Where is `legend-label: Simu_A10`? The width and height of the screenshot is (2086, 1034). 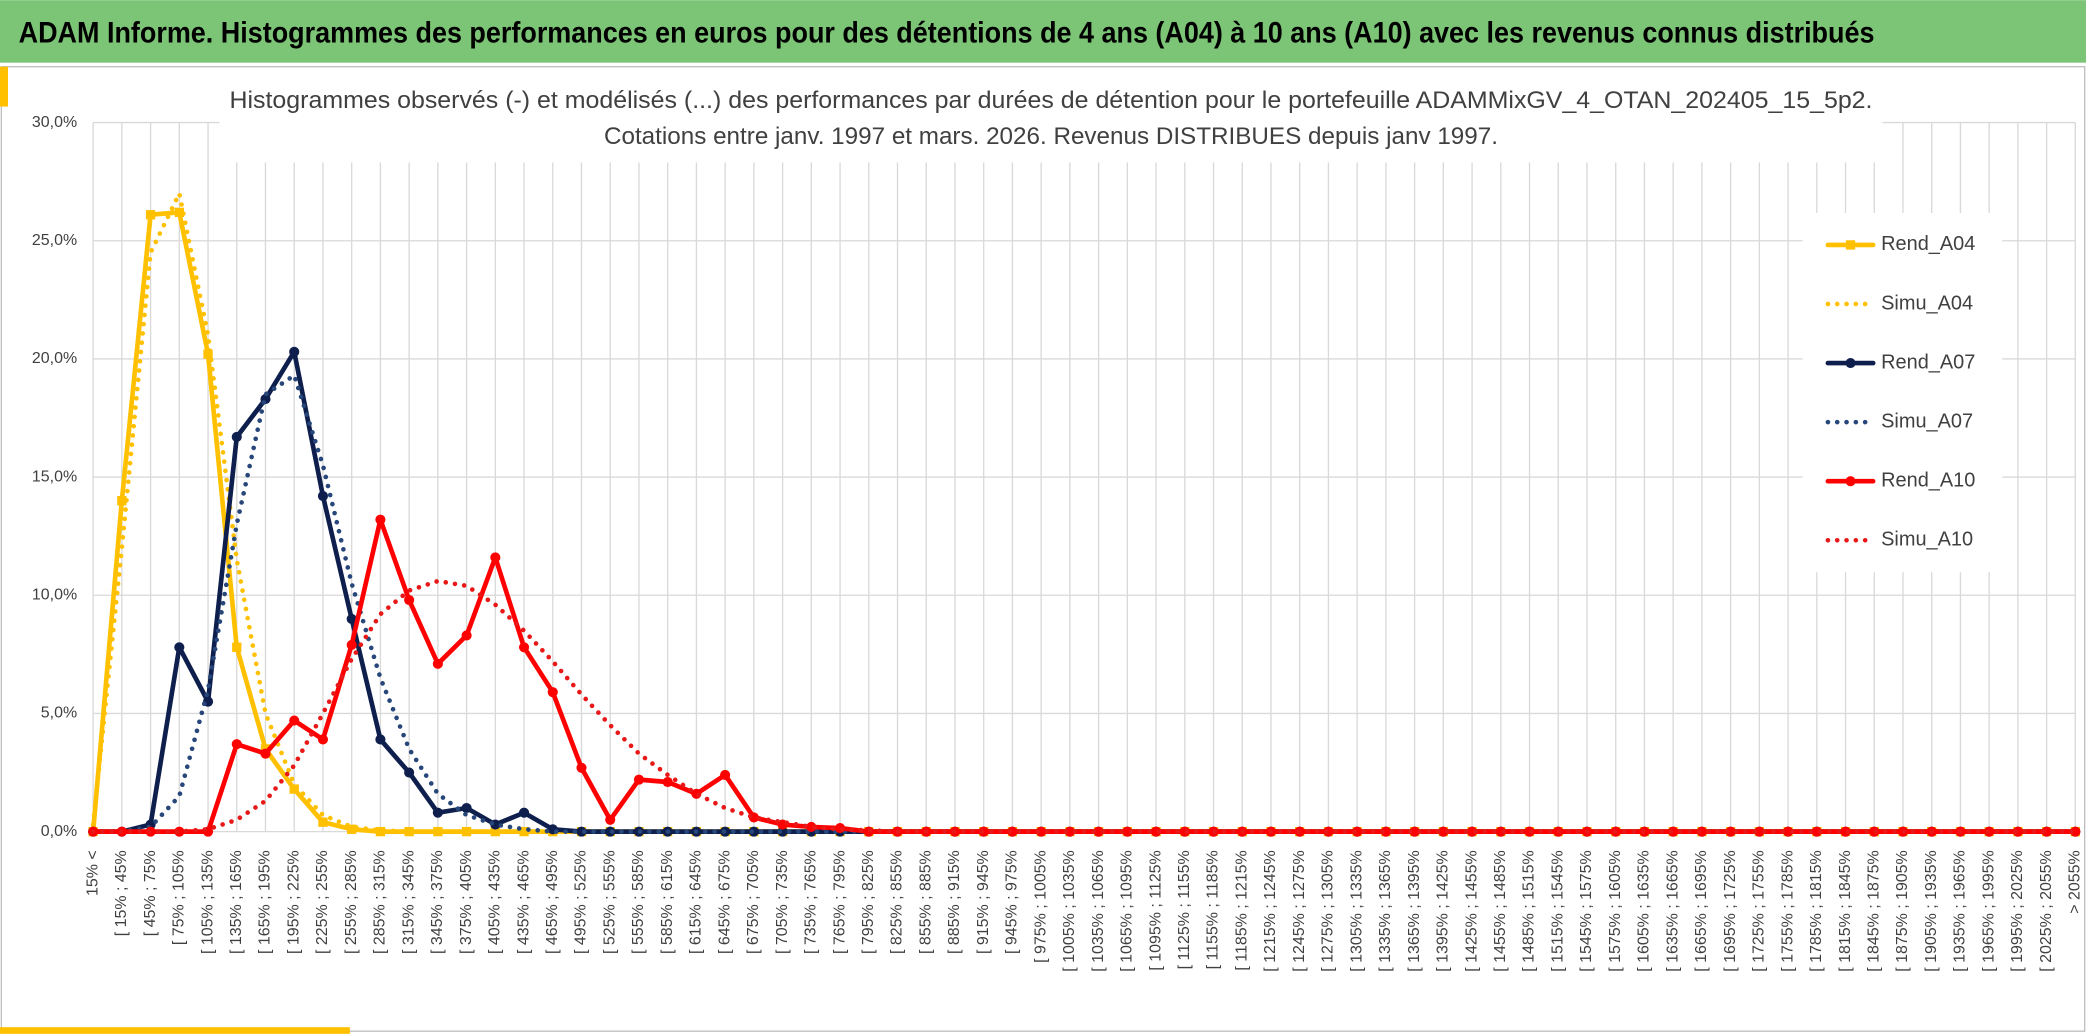
legend-label: Simu_A10 is located at coordinates (1927, 540).